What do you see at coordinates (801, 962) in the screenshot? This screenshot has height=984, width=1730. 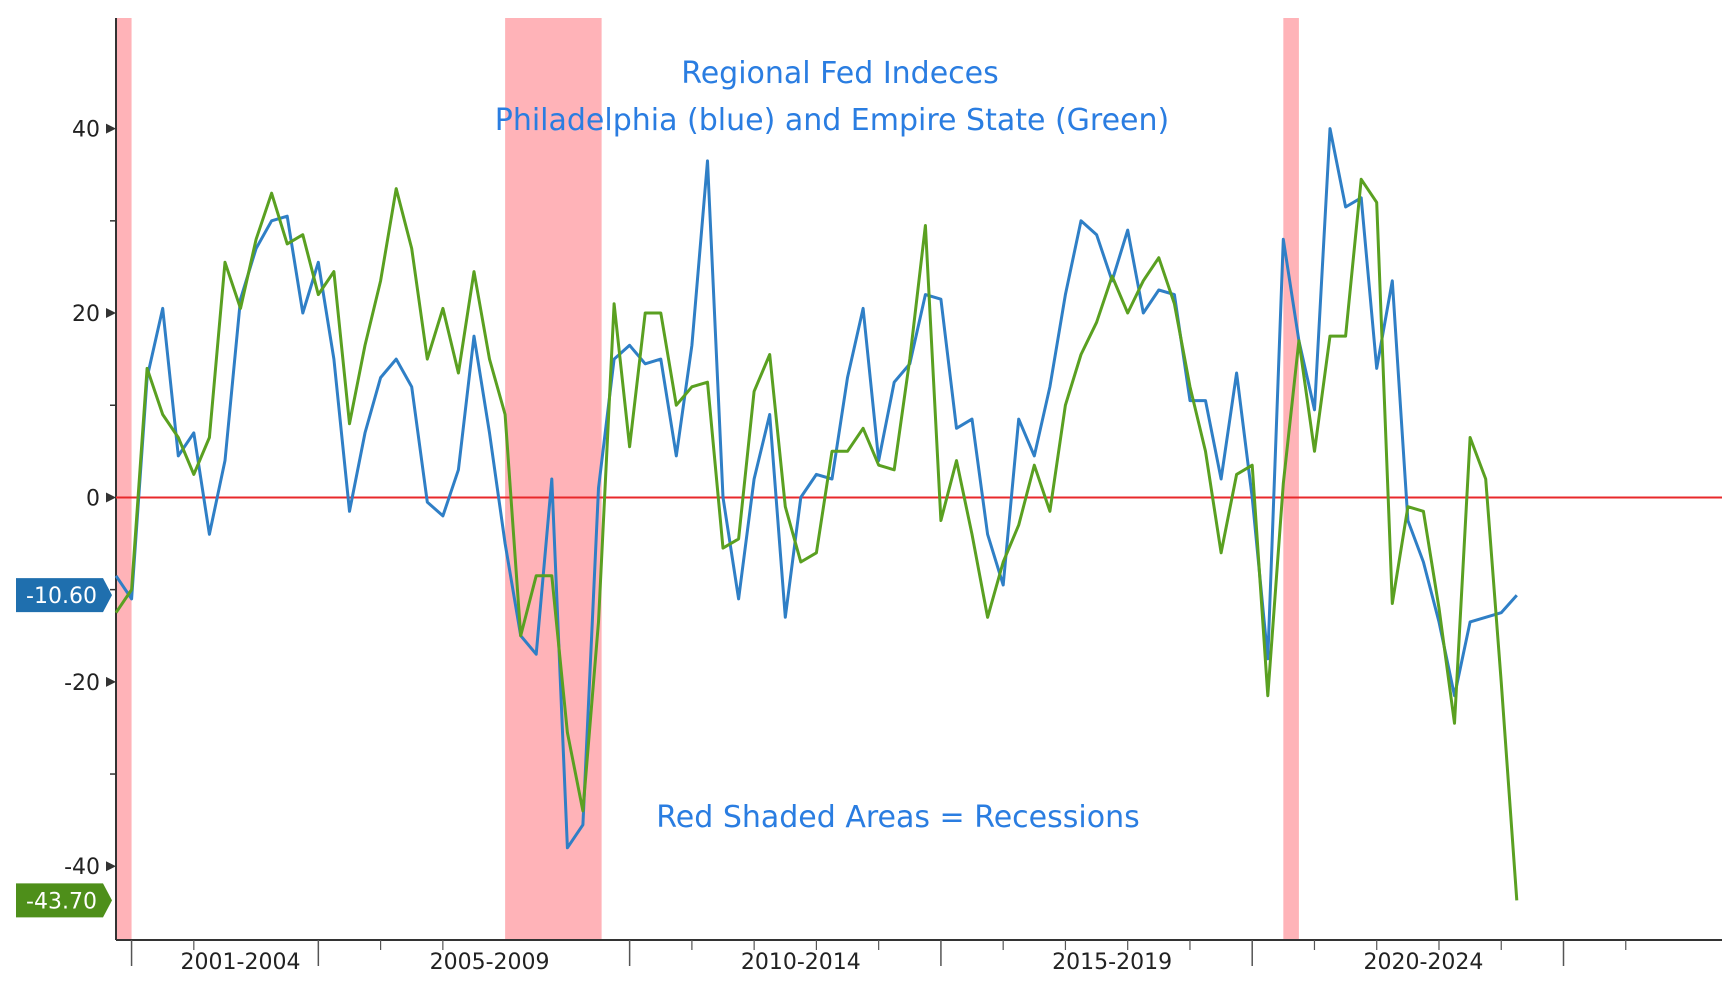 I see `x-tick-label: 2010-2014` at bounding box center [801, 962].